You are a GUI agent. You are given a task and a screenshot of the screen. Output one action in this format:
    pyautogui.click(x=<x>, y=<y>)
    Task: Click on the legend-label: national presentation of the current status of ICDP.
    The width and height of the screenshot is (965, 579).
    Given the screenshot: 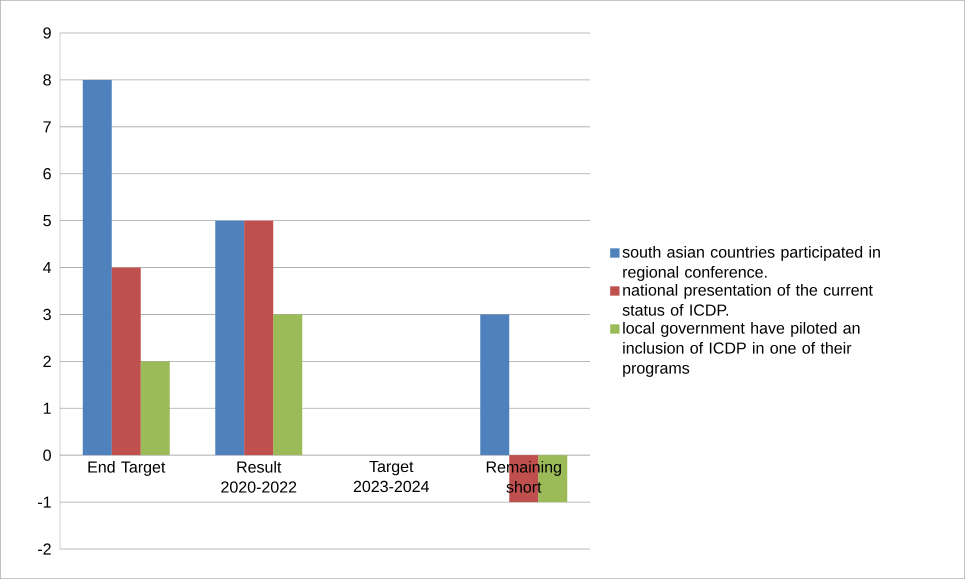 What is the action you would take?
    pyautogui.click(x=747, y=300)
    